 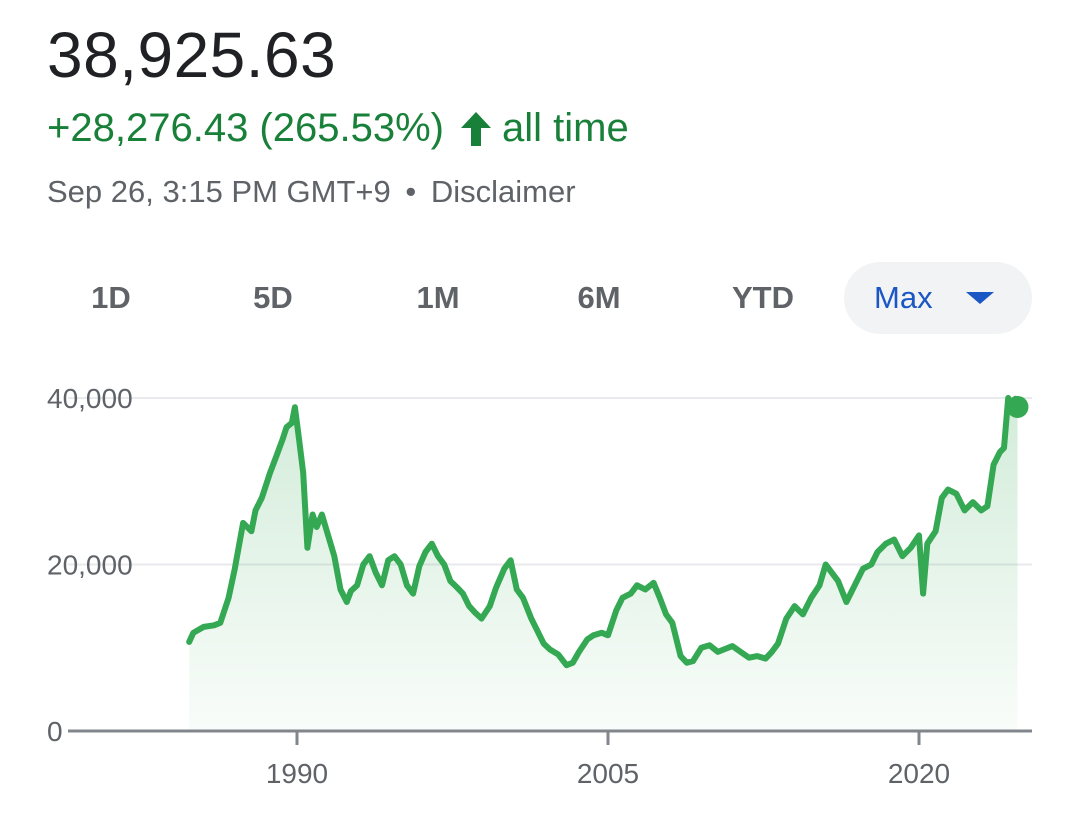 What do you see at coordinates (192, 55) in the screenshot?
I see `current-price: 38,925.63` at bounding box center [192, 55].